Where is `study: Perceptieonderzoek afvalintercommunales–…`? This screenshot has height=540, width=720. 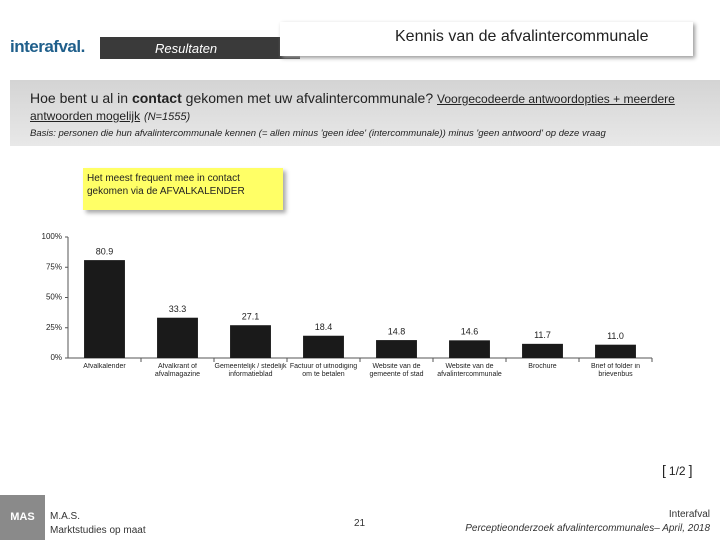
study: Perceptieonderzoek afvalintercommunales–… is located at coordinates (587, 528).